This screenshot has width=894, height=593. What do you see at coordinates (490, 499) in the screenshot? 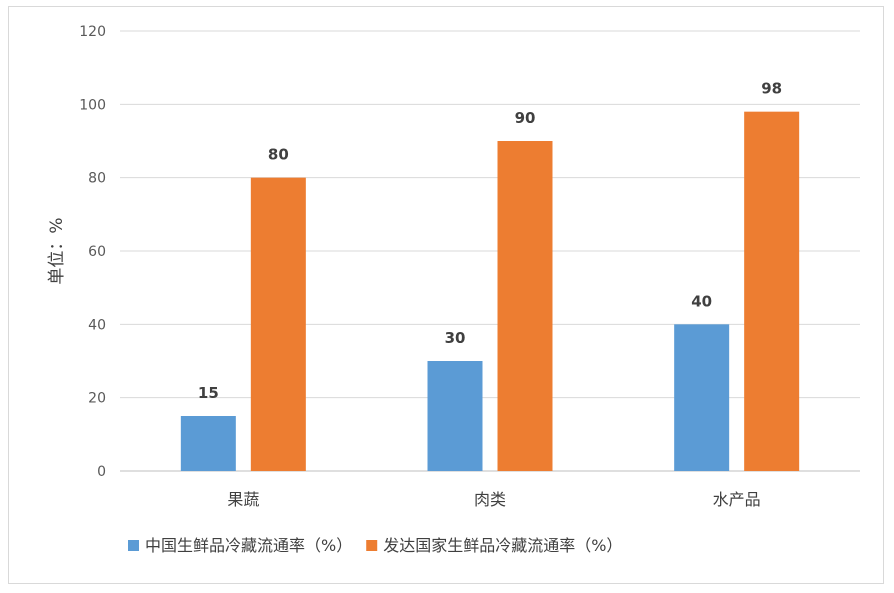
I see `category-label: 肉类` at bounding box center [490, 499].